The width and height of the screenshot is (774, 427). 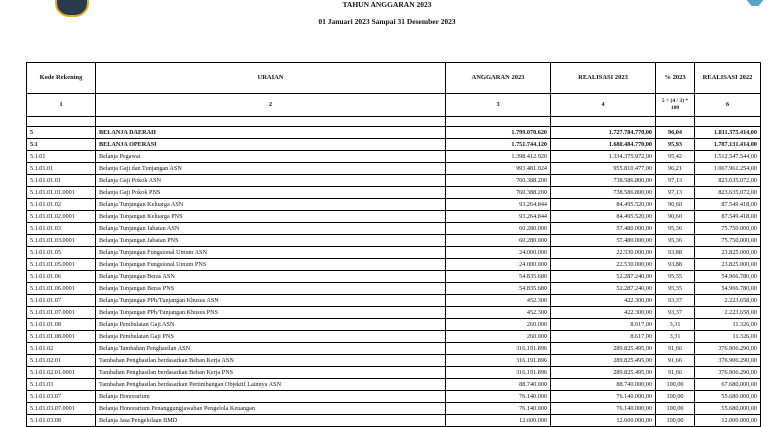 What do you see at coordinates (498, 420) in the screenshot?
I see `cell-anggaran: 12.600.000` at bounding box center [498, 420].